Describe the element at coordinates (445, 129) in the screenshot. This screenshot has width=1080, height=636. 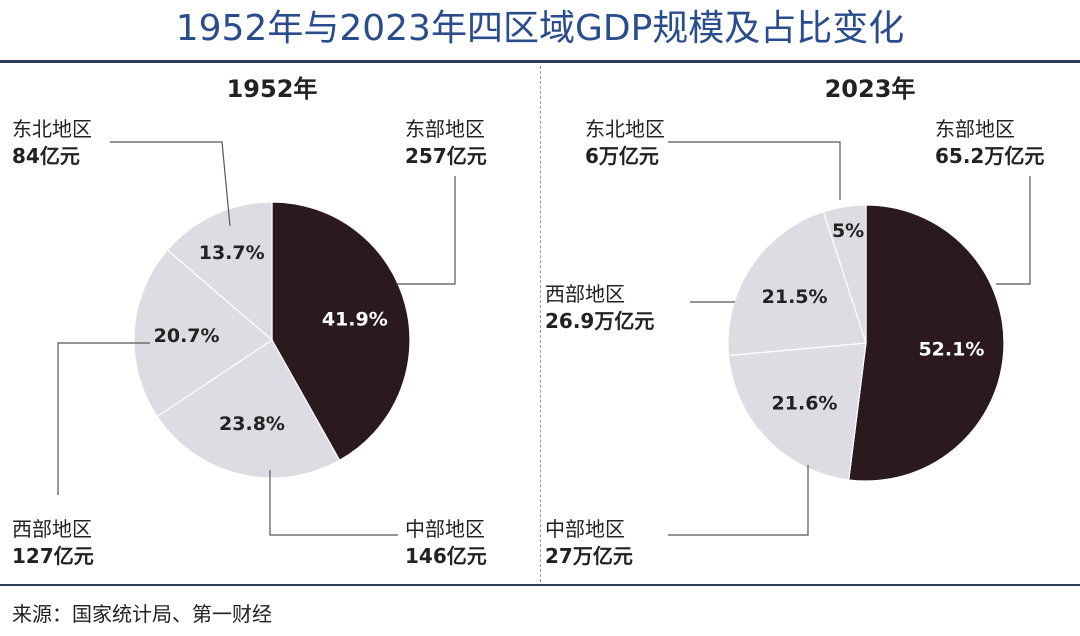
I see `region-name-east-1952: 东部地区` at that location.